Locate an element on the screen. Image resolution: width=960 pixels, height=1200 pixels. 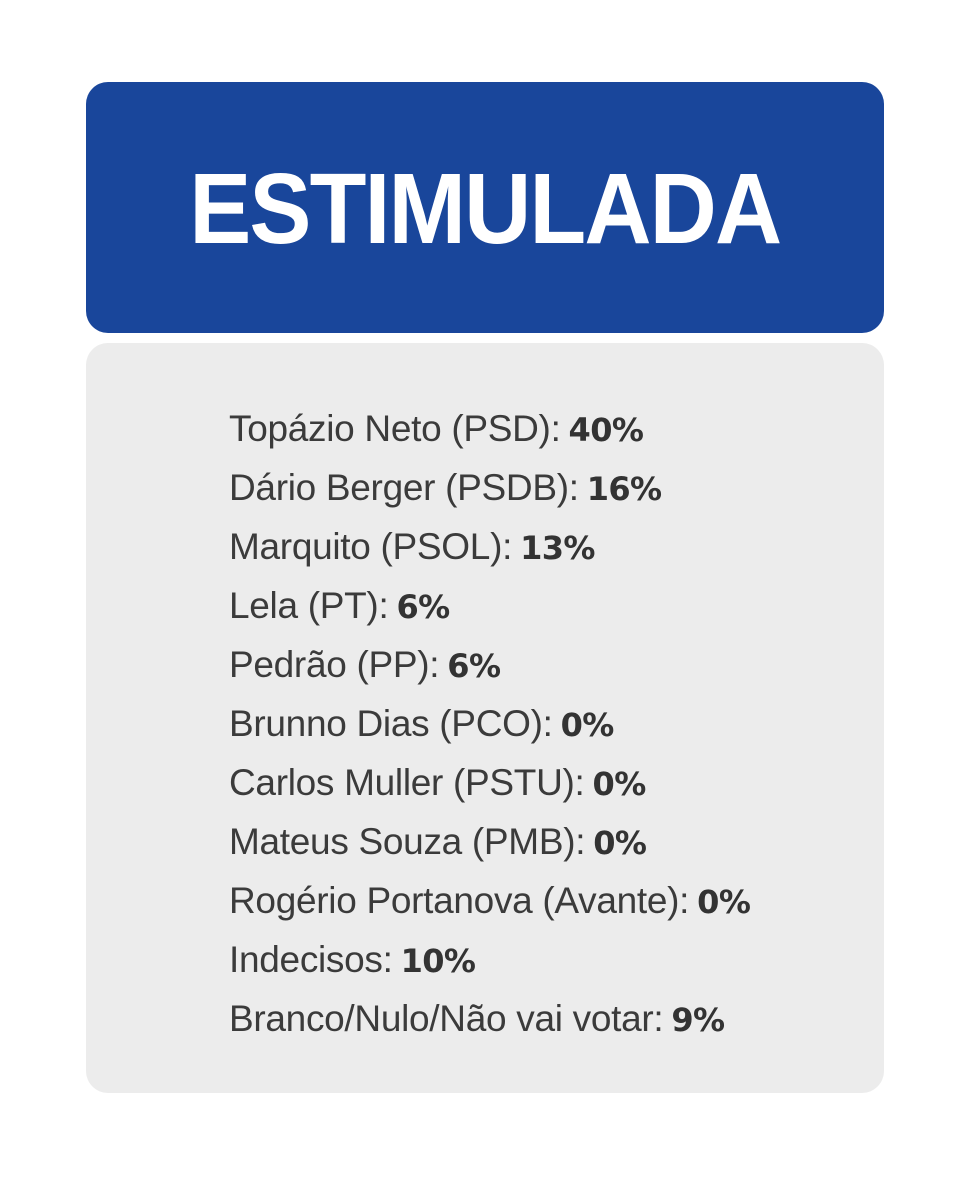
undecided-percentage: 10% is located at coordinates (438, 961).